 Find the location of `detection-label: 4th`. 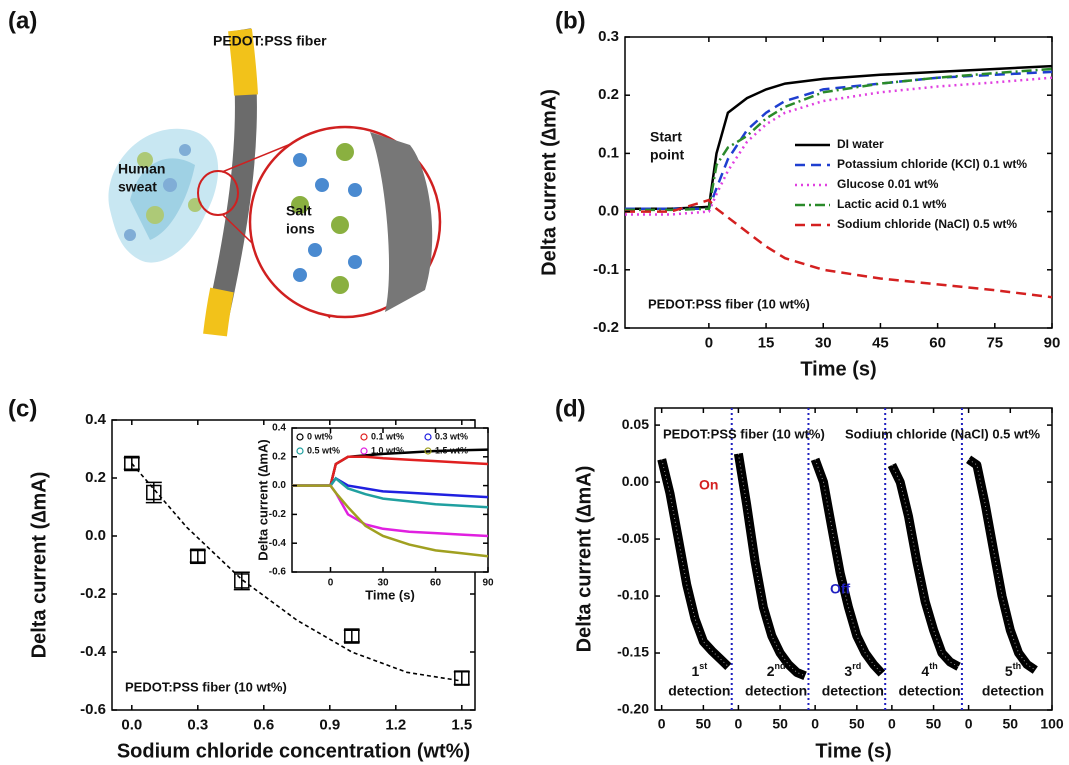

detection-label: 4th is located at coordinates (929, 669).